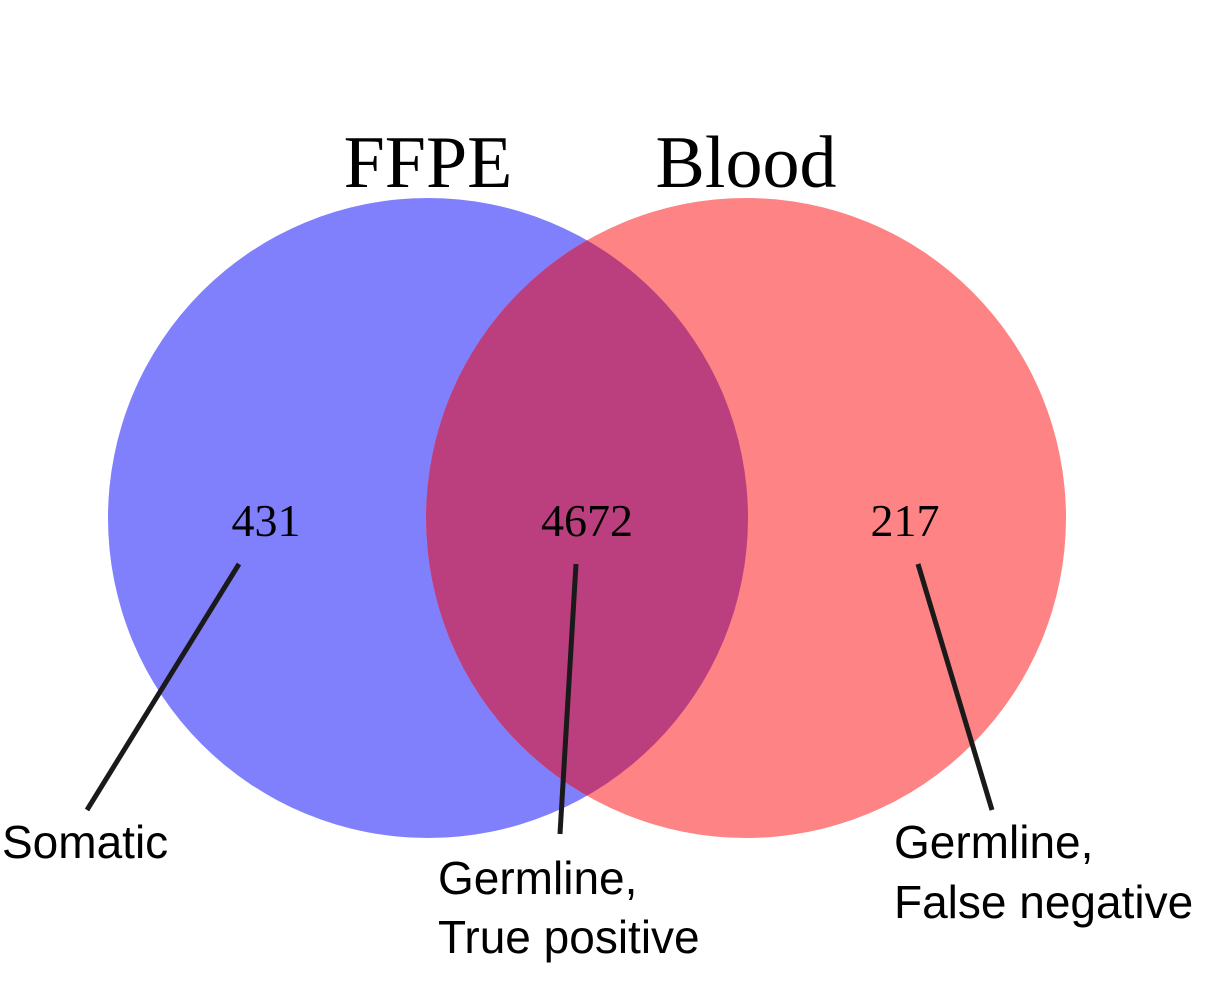 The height and width of the screenshot is (1000, 1219). What do you see at coordinates (955, 687) in the screenshot?
I see `false-negative-leader-line` at bounding box center [955, 687].